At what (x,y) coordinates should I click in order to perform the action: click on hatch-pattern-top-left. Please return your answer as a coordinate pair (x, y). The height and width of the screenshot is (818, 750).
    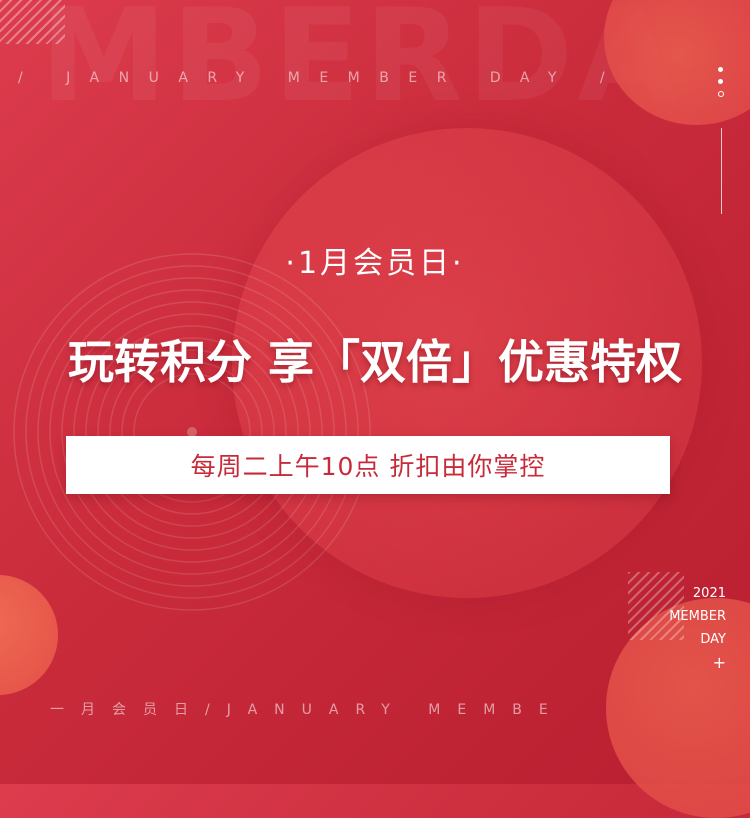
    Looking at the image, I should click on (32, 22).